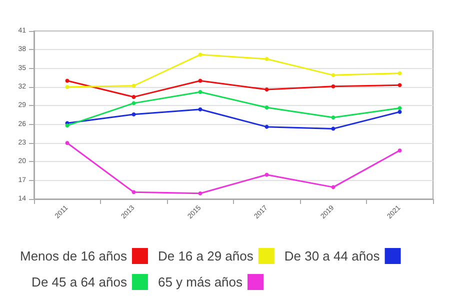  I want to click on legend-label: 65 y más años, so click(201, 282).